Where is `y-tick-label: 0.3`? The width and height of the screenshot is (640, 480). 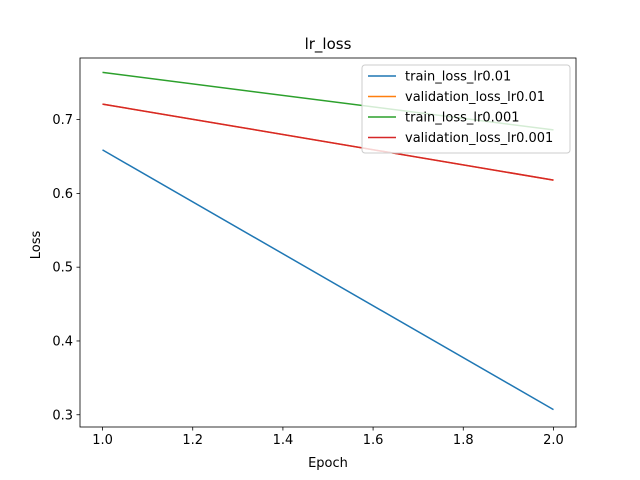
y-tick-label: 0.3 is located at coordinates (62, 415).